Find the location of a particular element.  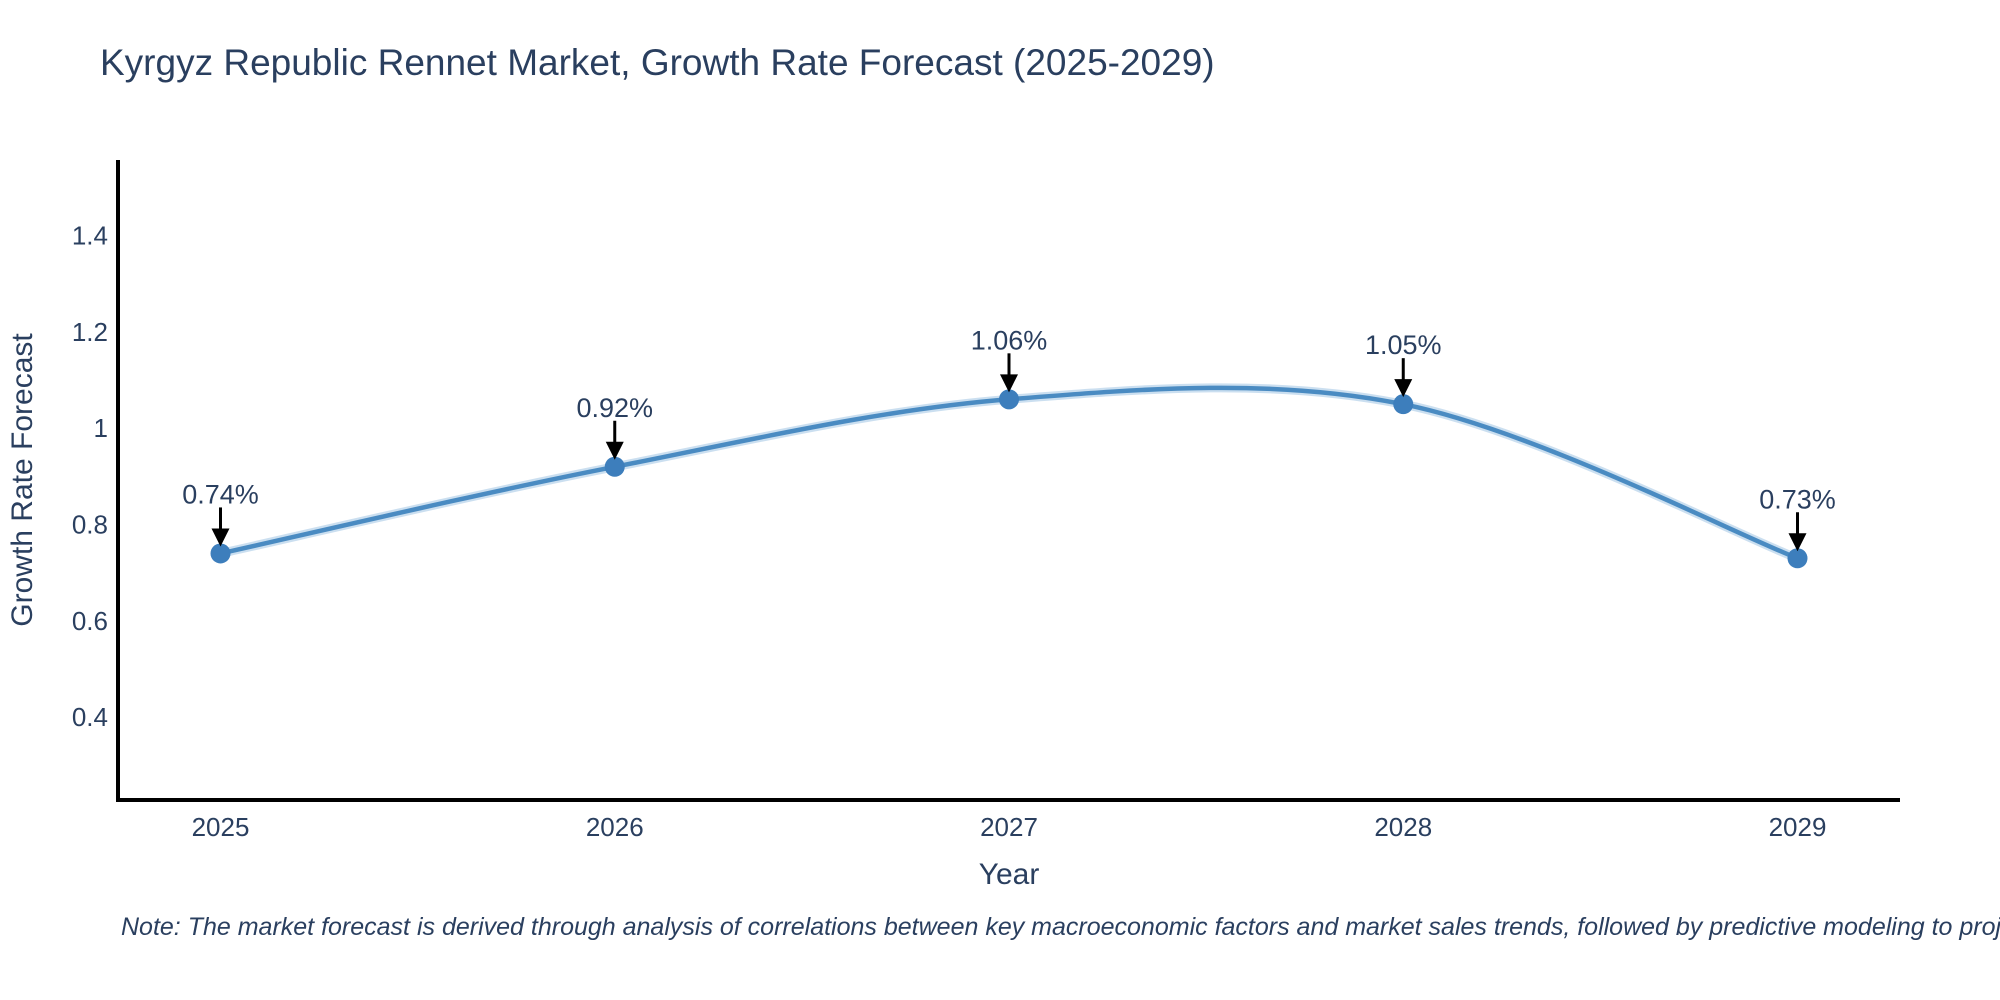

y-tick-label: 1.4 is located at coordinates (90, 236).